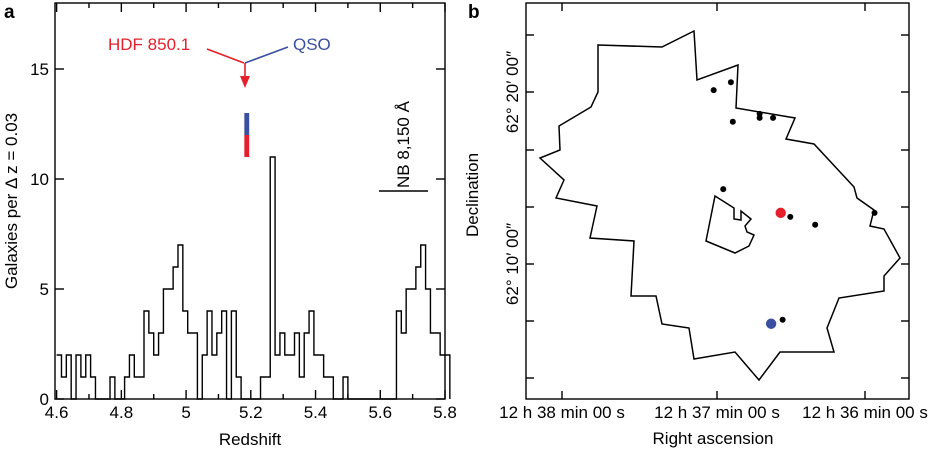 This screenshot has width=946, height=449. What do you see at coordinates (512, 264) in the screenshot?
I see `dec-tick-1: 62° 10′ 00″` at bounding box center [512, 264].